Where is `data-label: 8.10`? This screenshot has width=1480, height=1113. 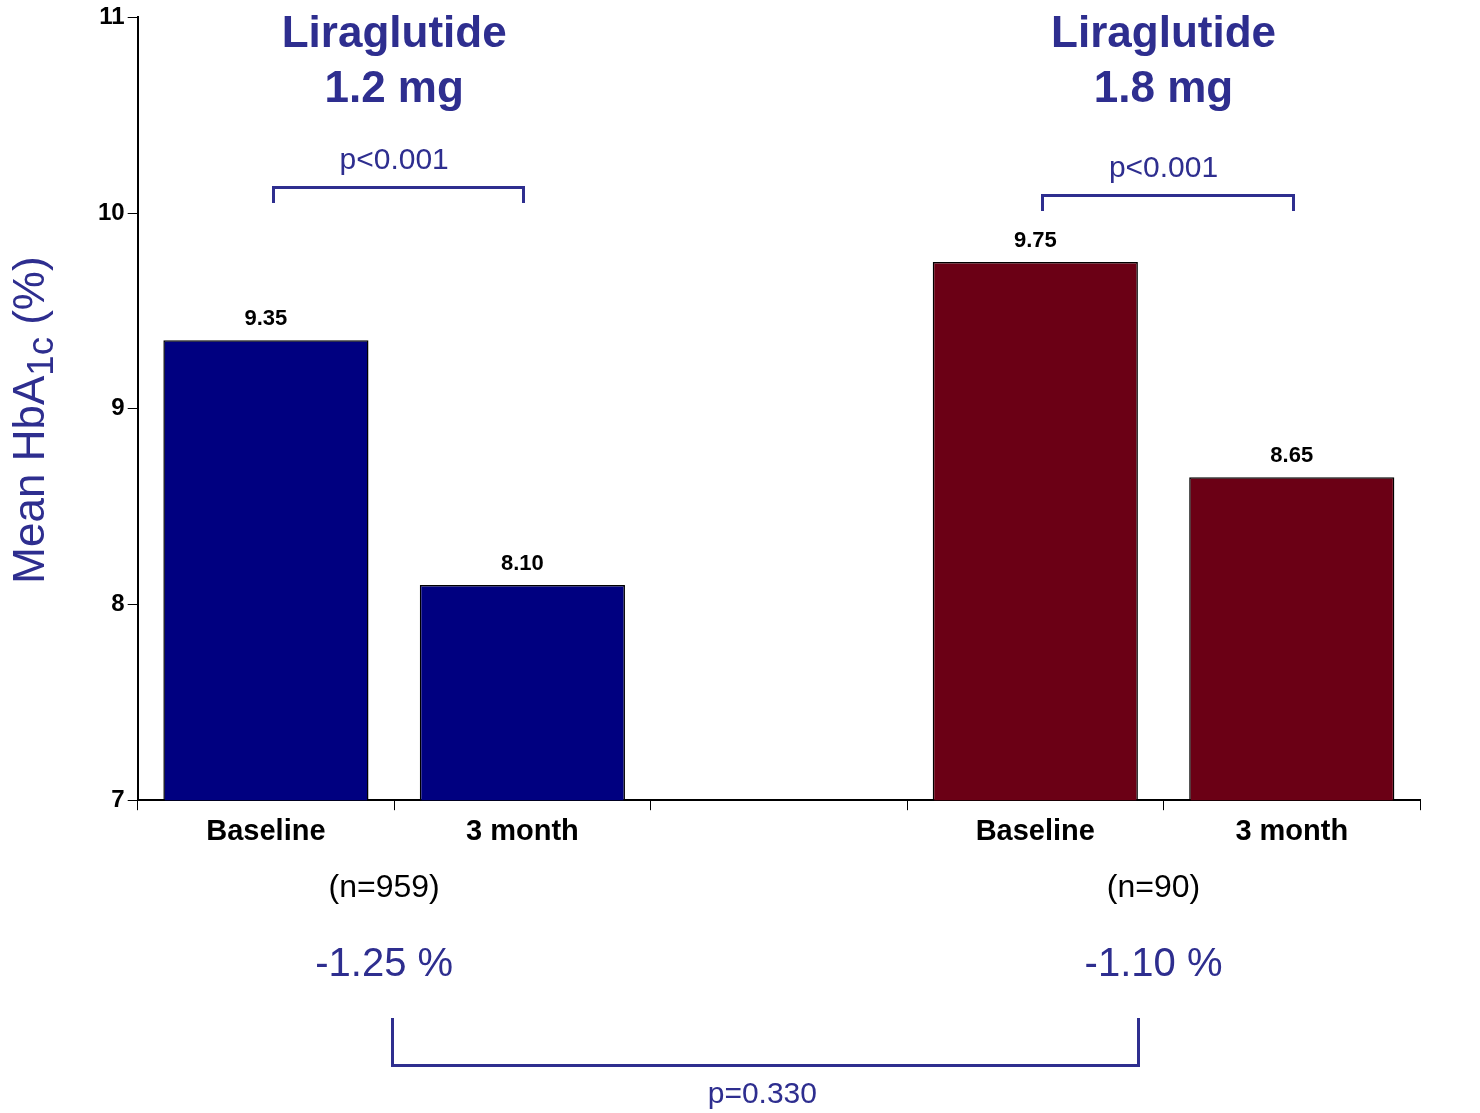 data-label: 8.10 is located at coordinates (522, 562).